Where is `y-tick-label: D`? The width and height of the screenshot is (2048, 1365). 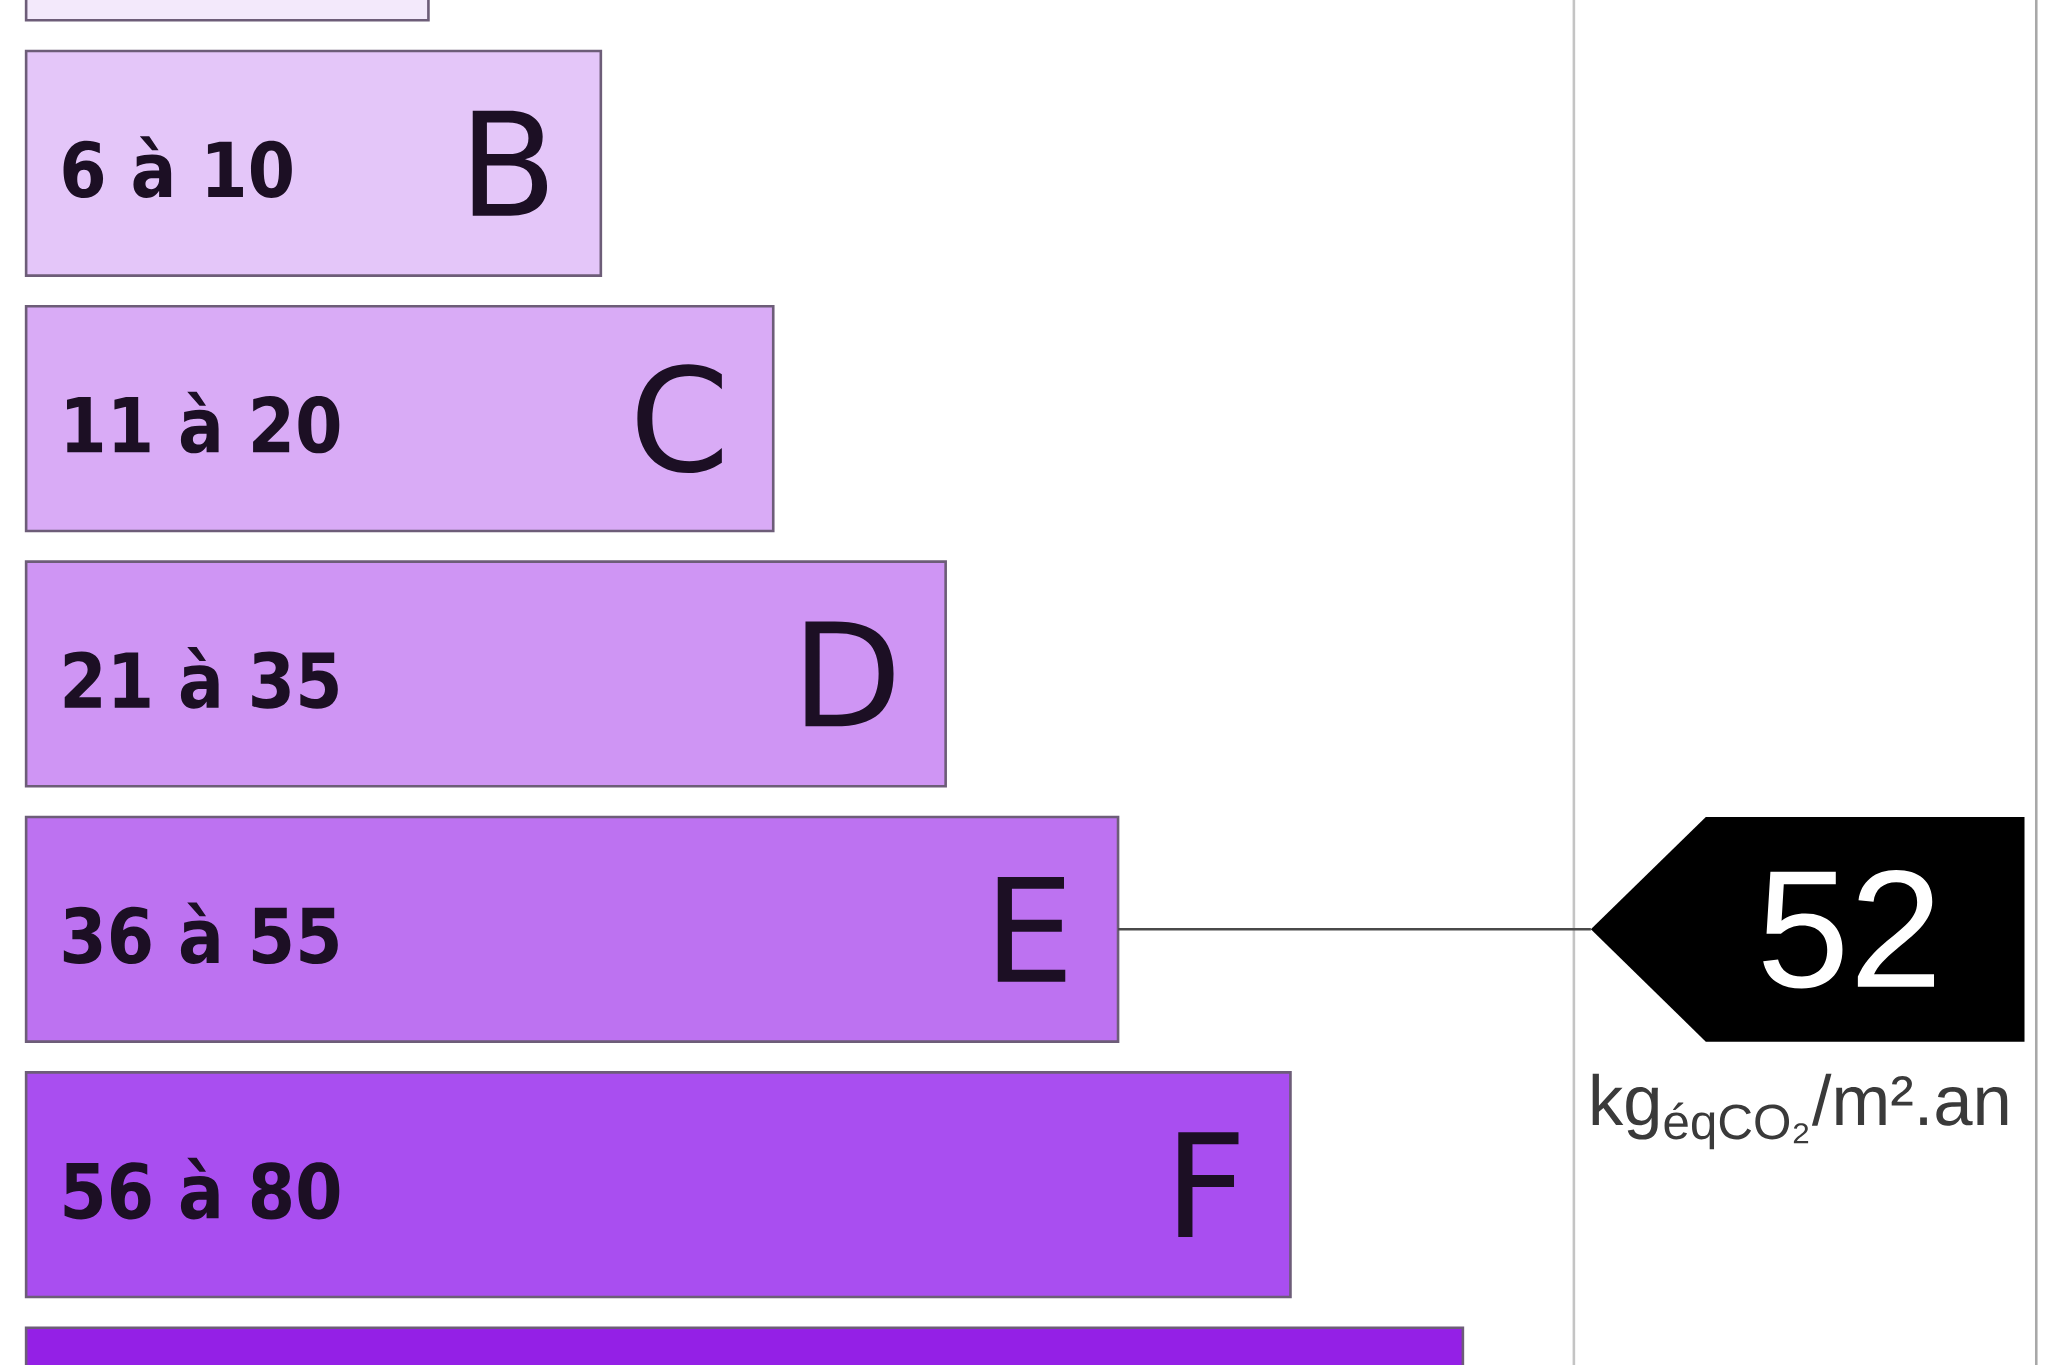
y-tick-label: D is located at coordinates (849, 674).